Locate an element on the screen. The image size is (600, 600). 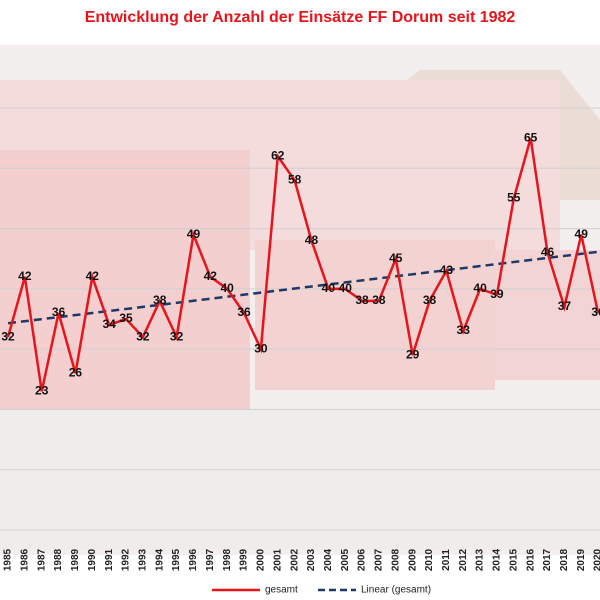
x-tick-label: 2015 is located at coordinates (513, 559).